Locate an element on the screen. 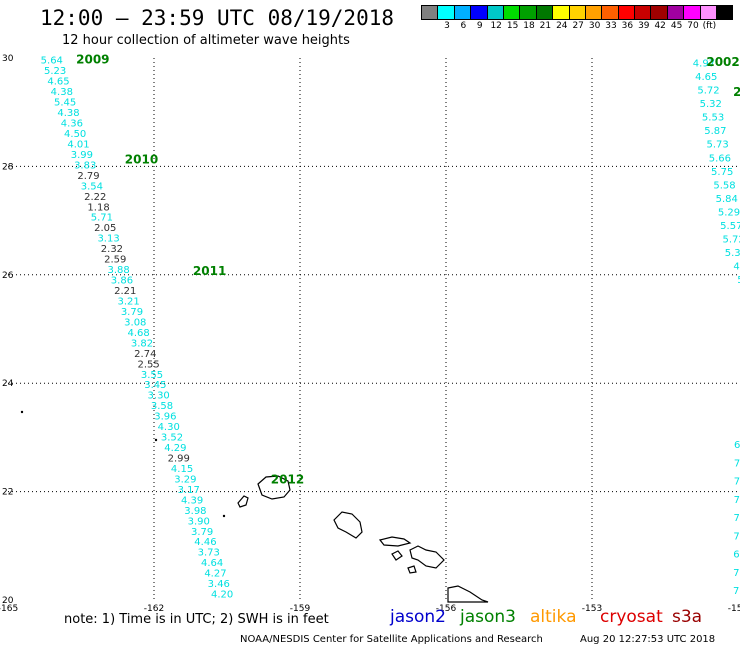 This screenshot has width=740, height=650. island-maui is located at coordinates (427, 557).